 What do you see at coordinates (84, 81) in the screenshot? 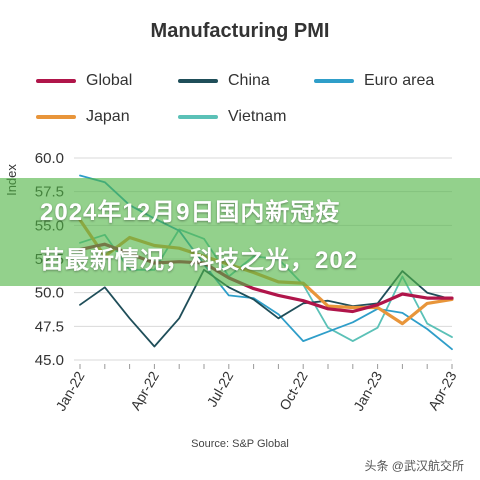
I see `legend-item-global: Global` at bounding box center [84, 81].